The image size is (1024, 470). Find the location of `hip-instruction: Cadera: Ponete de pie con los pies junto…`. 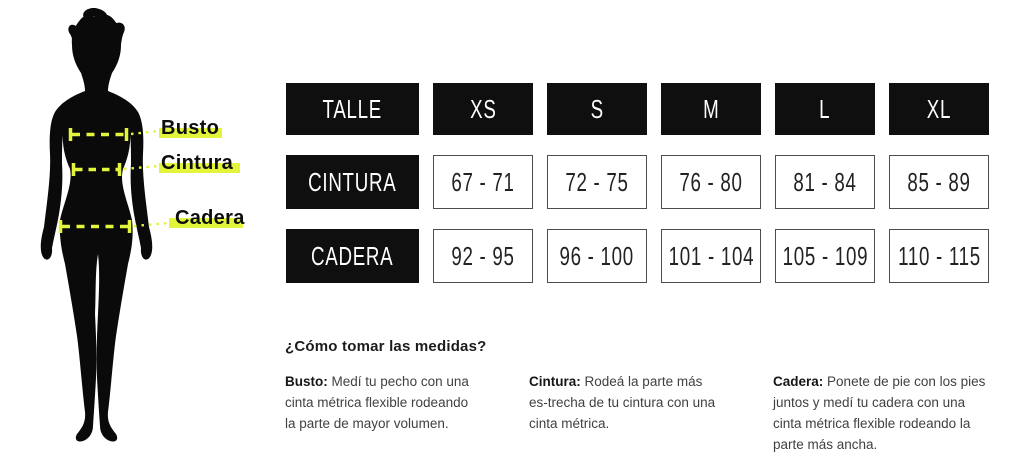

hip-instruction: Cadera: Ponete de pie con los pies junto… is located at coordinates (884, 414).